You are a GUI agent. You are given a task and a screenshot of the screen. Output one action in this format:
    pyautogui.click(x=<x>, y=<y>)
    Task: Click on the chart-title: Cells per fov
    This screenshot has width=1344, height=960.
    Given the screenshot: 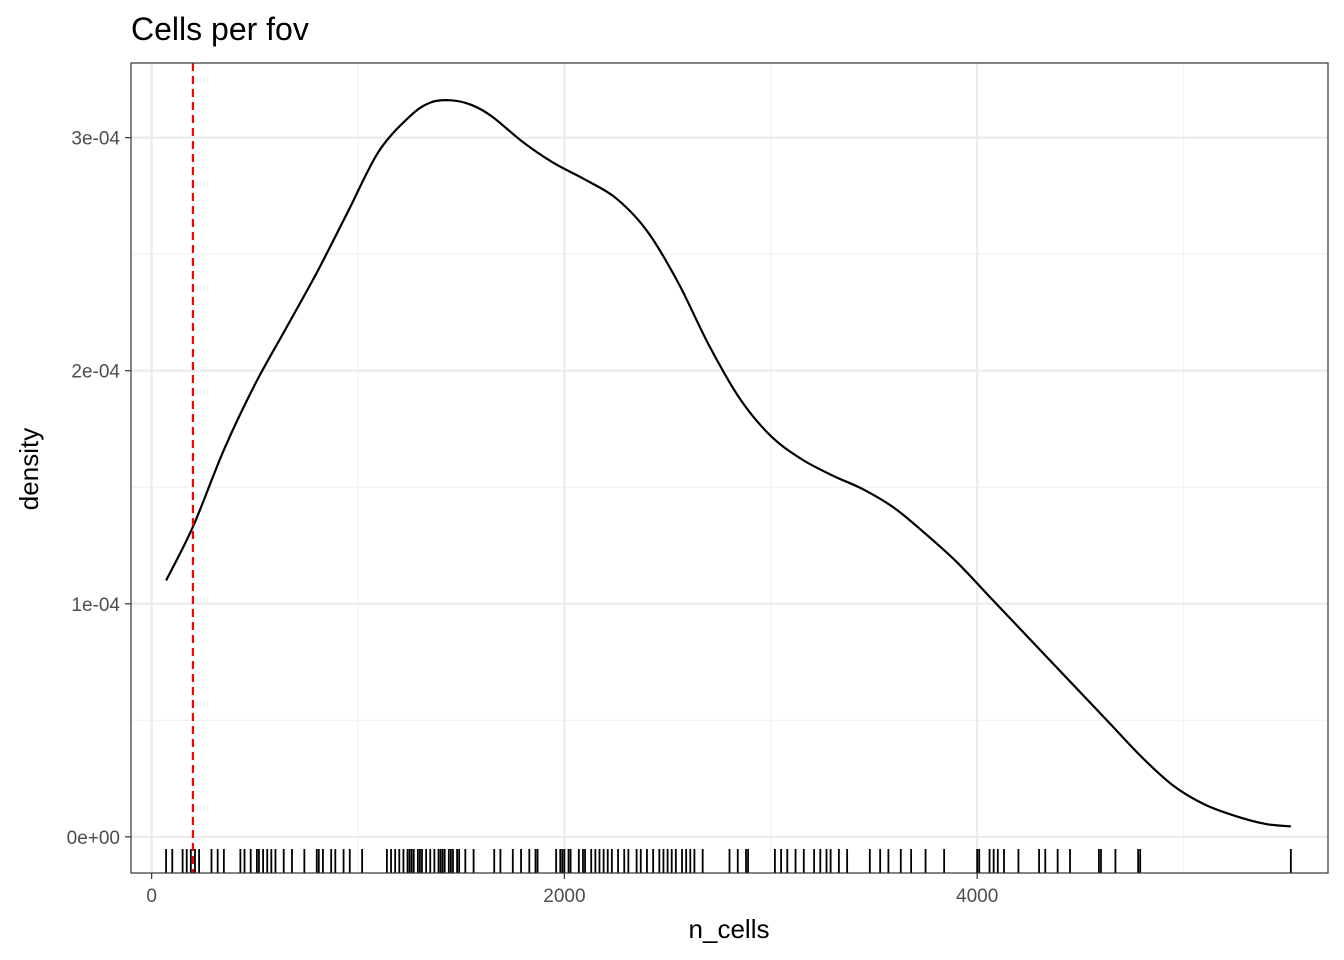 What is the action you would take?
    pyautogui.click(x=220, y=29)
    